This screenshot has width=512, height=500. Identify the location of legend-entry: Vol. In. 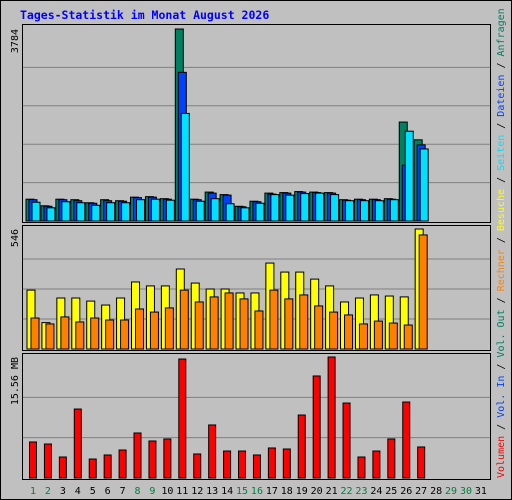
(501, 397).